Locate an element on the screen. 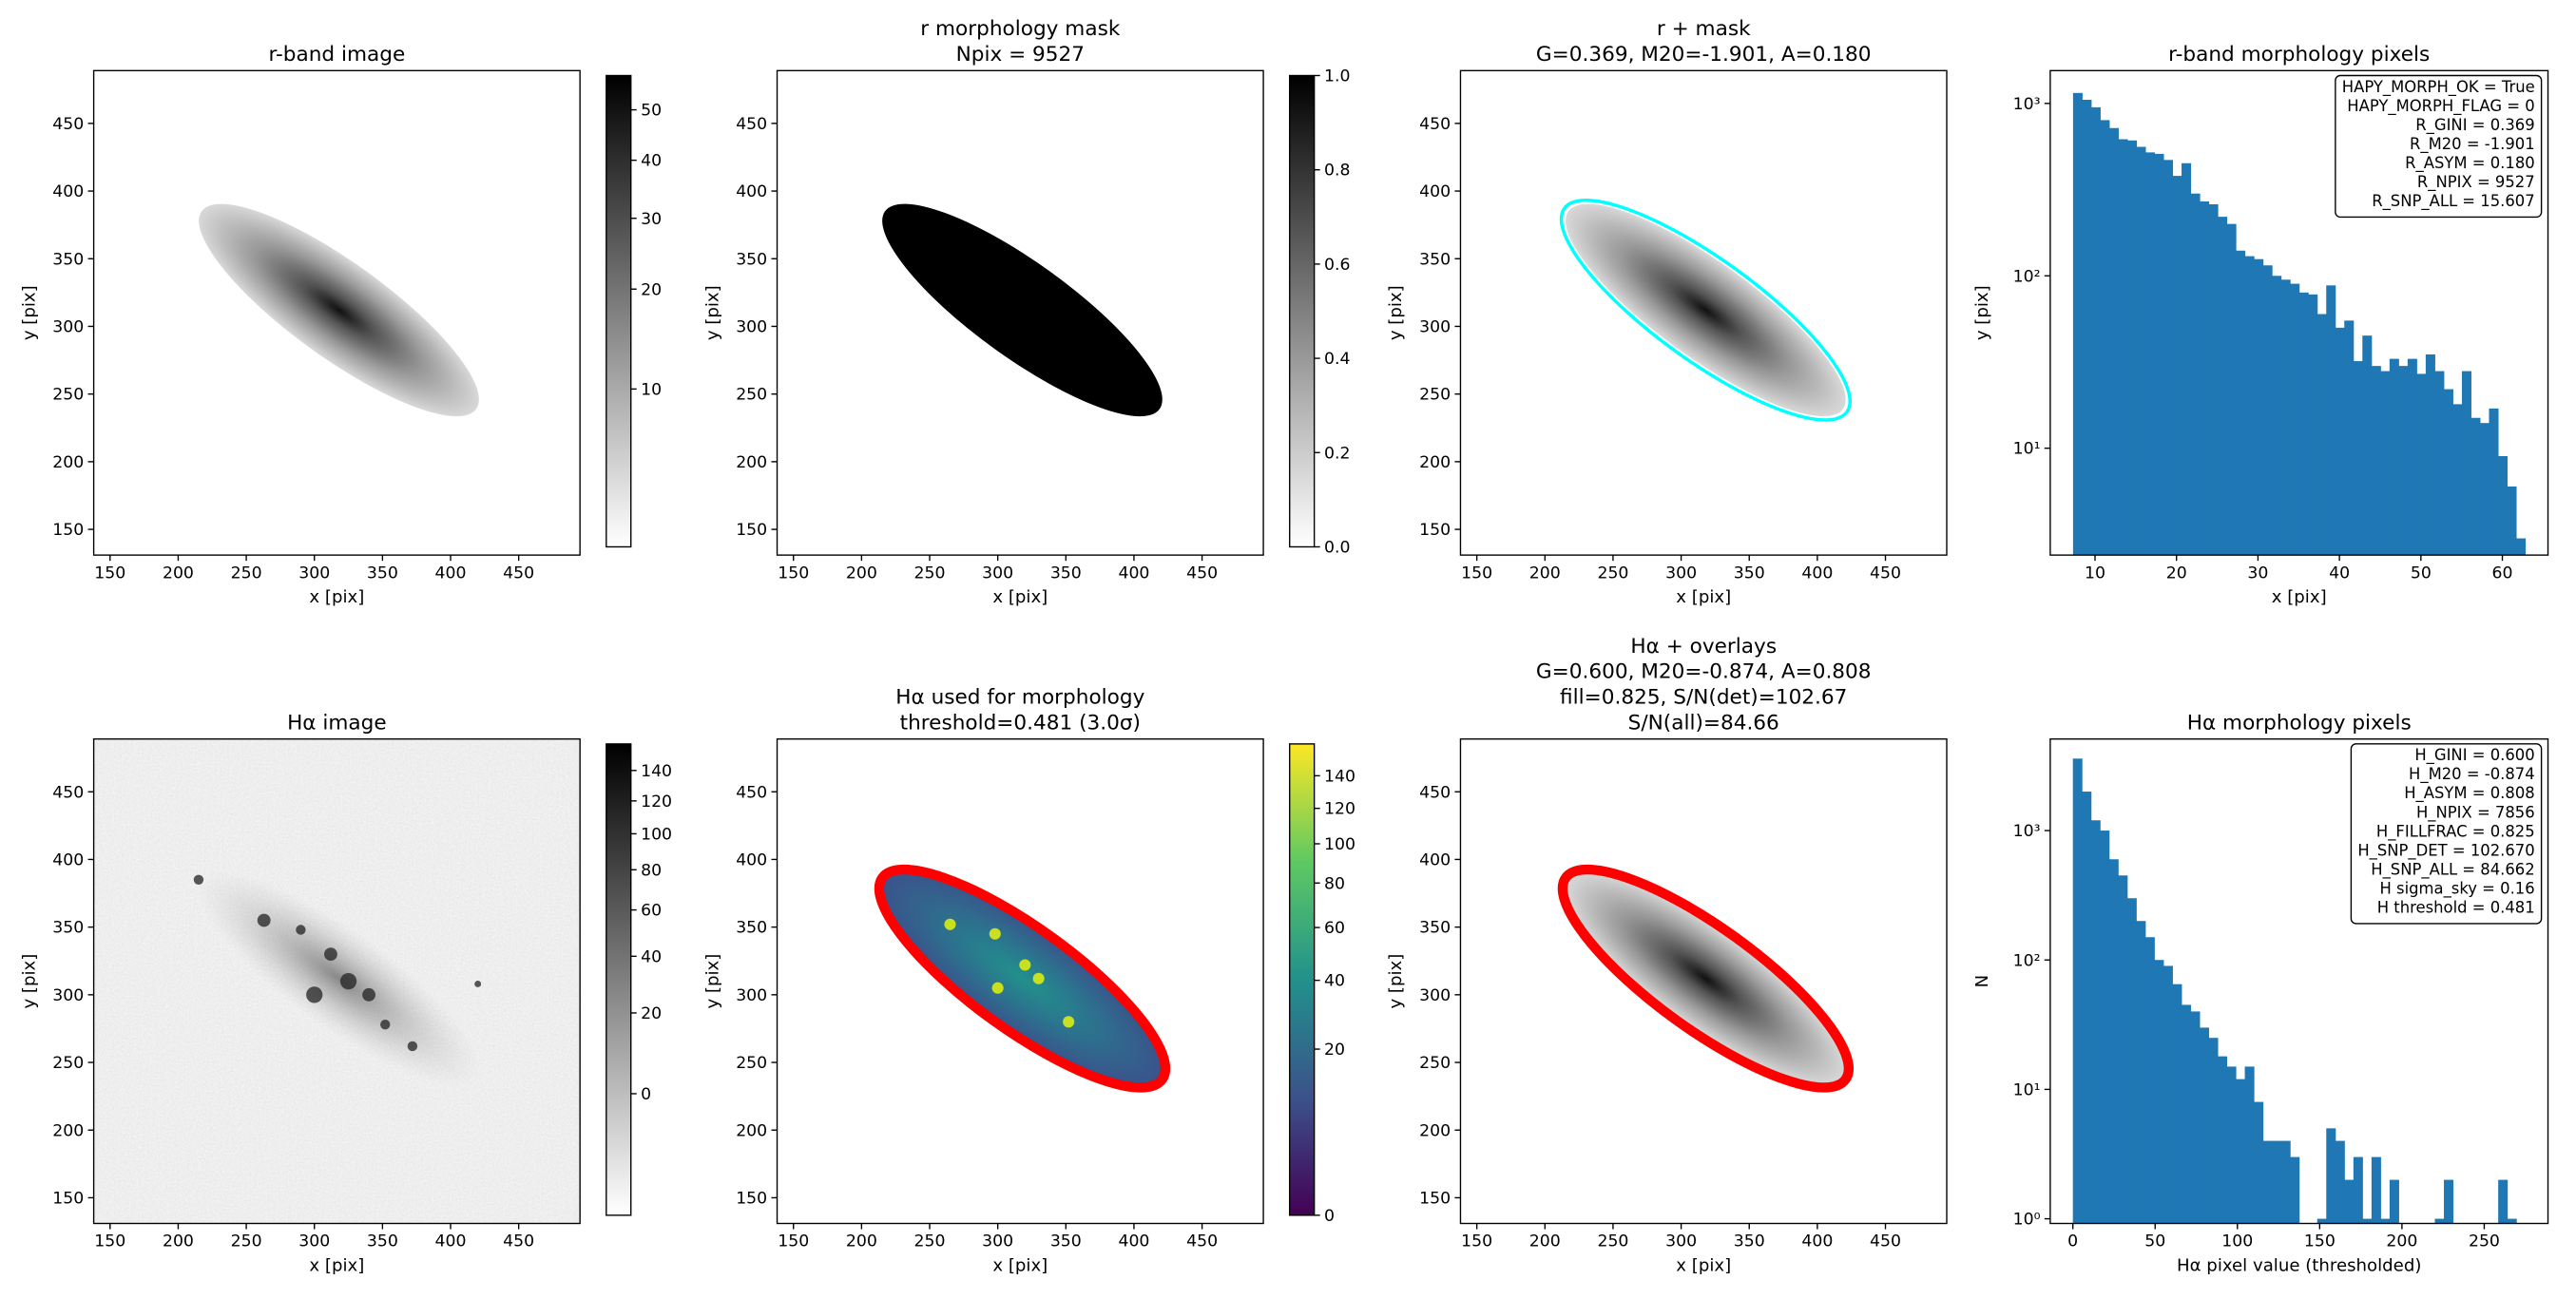  x-tick-label: 100 is located at coordinates (2237, 1241).